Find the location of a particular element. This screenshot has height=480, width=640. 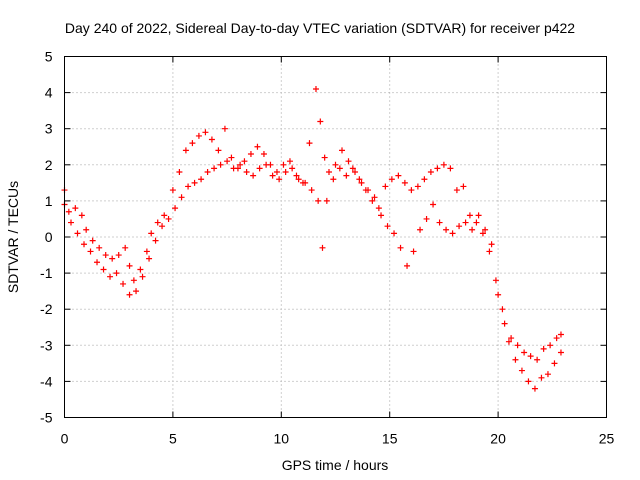

x-tick-label: 25 is located at coordinates (607, 439).